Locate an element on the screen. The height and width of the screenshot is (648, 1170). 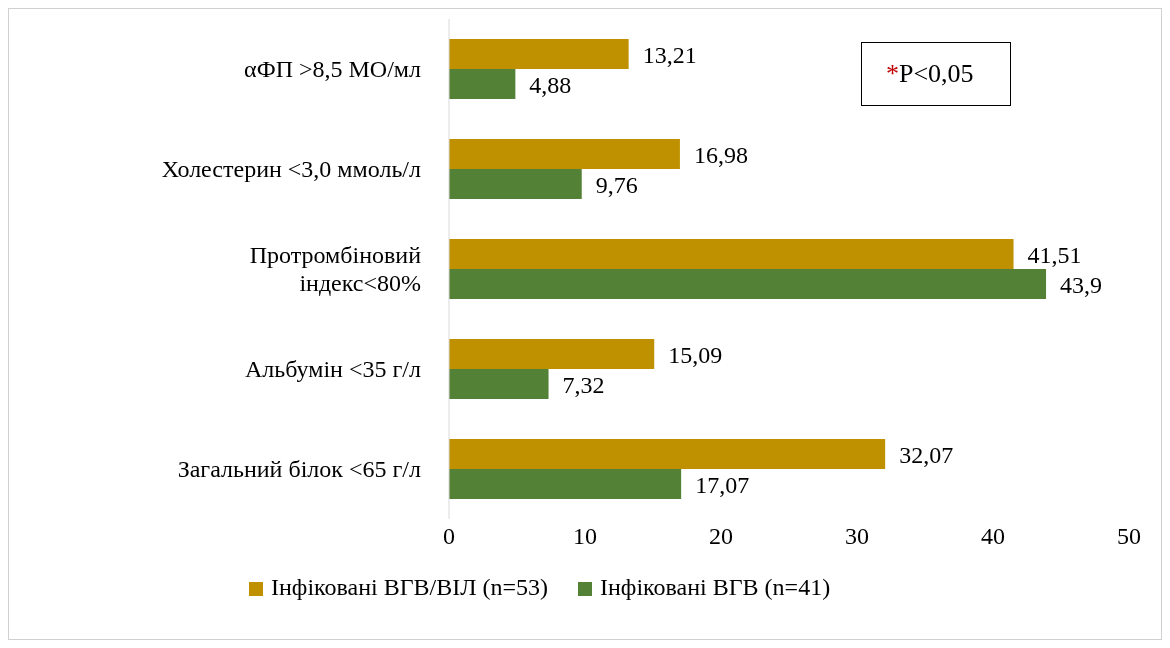
y-tick-label: Протромбіновий індекс<80% is located at coordinates (335, 269).